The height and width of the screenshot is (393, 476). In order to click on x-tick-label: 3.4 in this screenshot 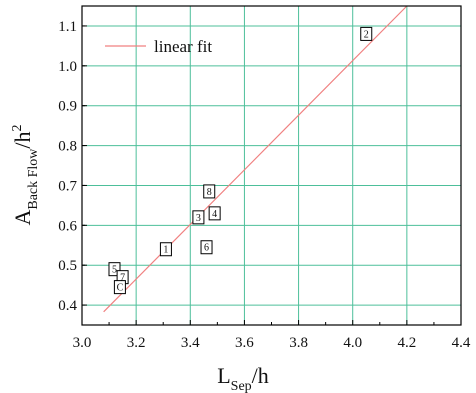, I will do `click(190, 343)`.